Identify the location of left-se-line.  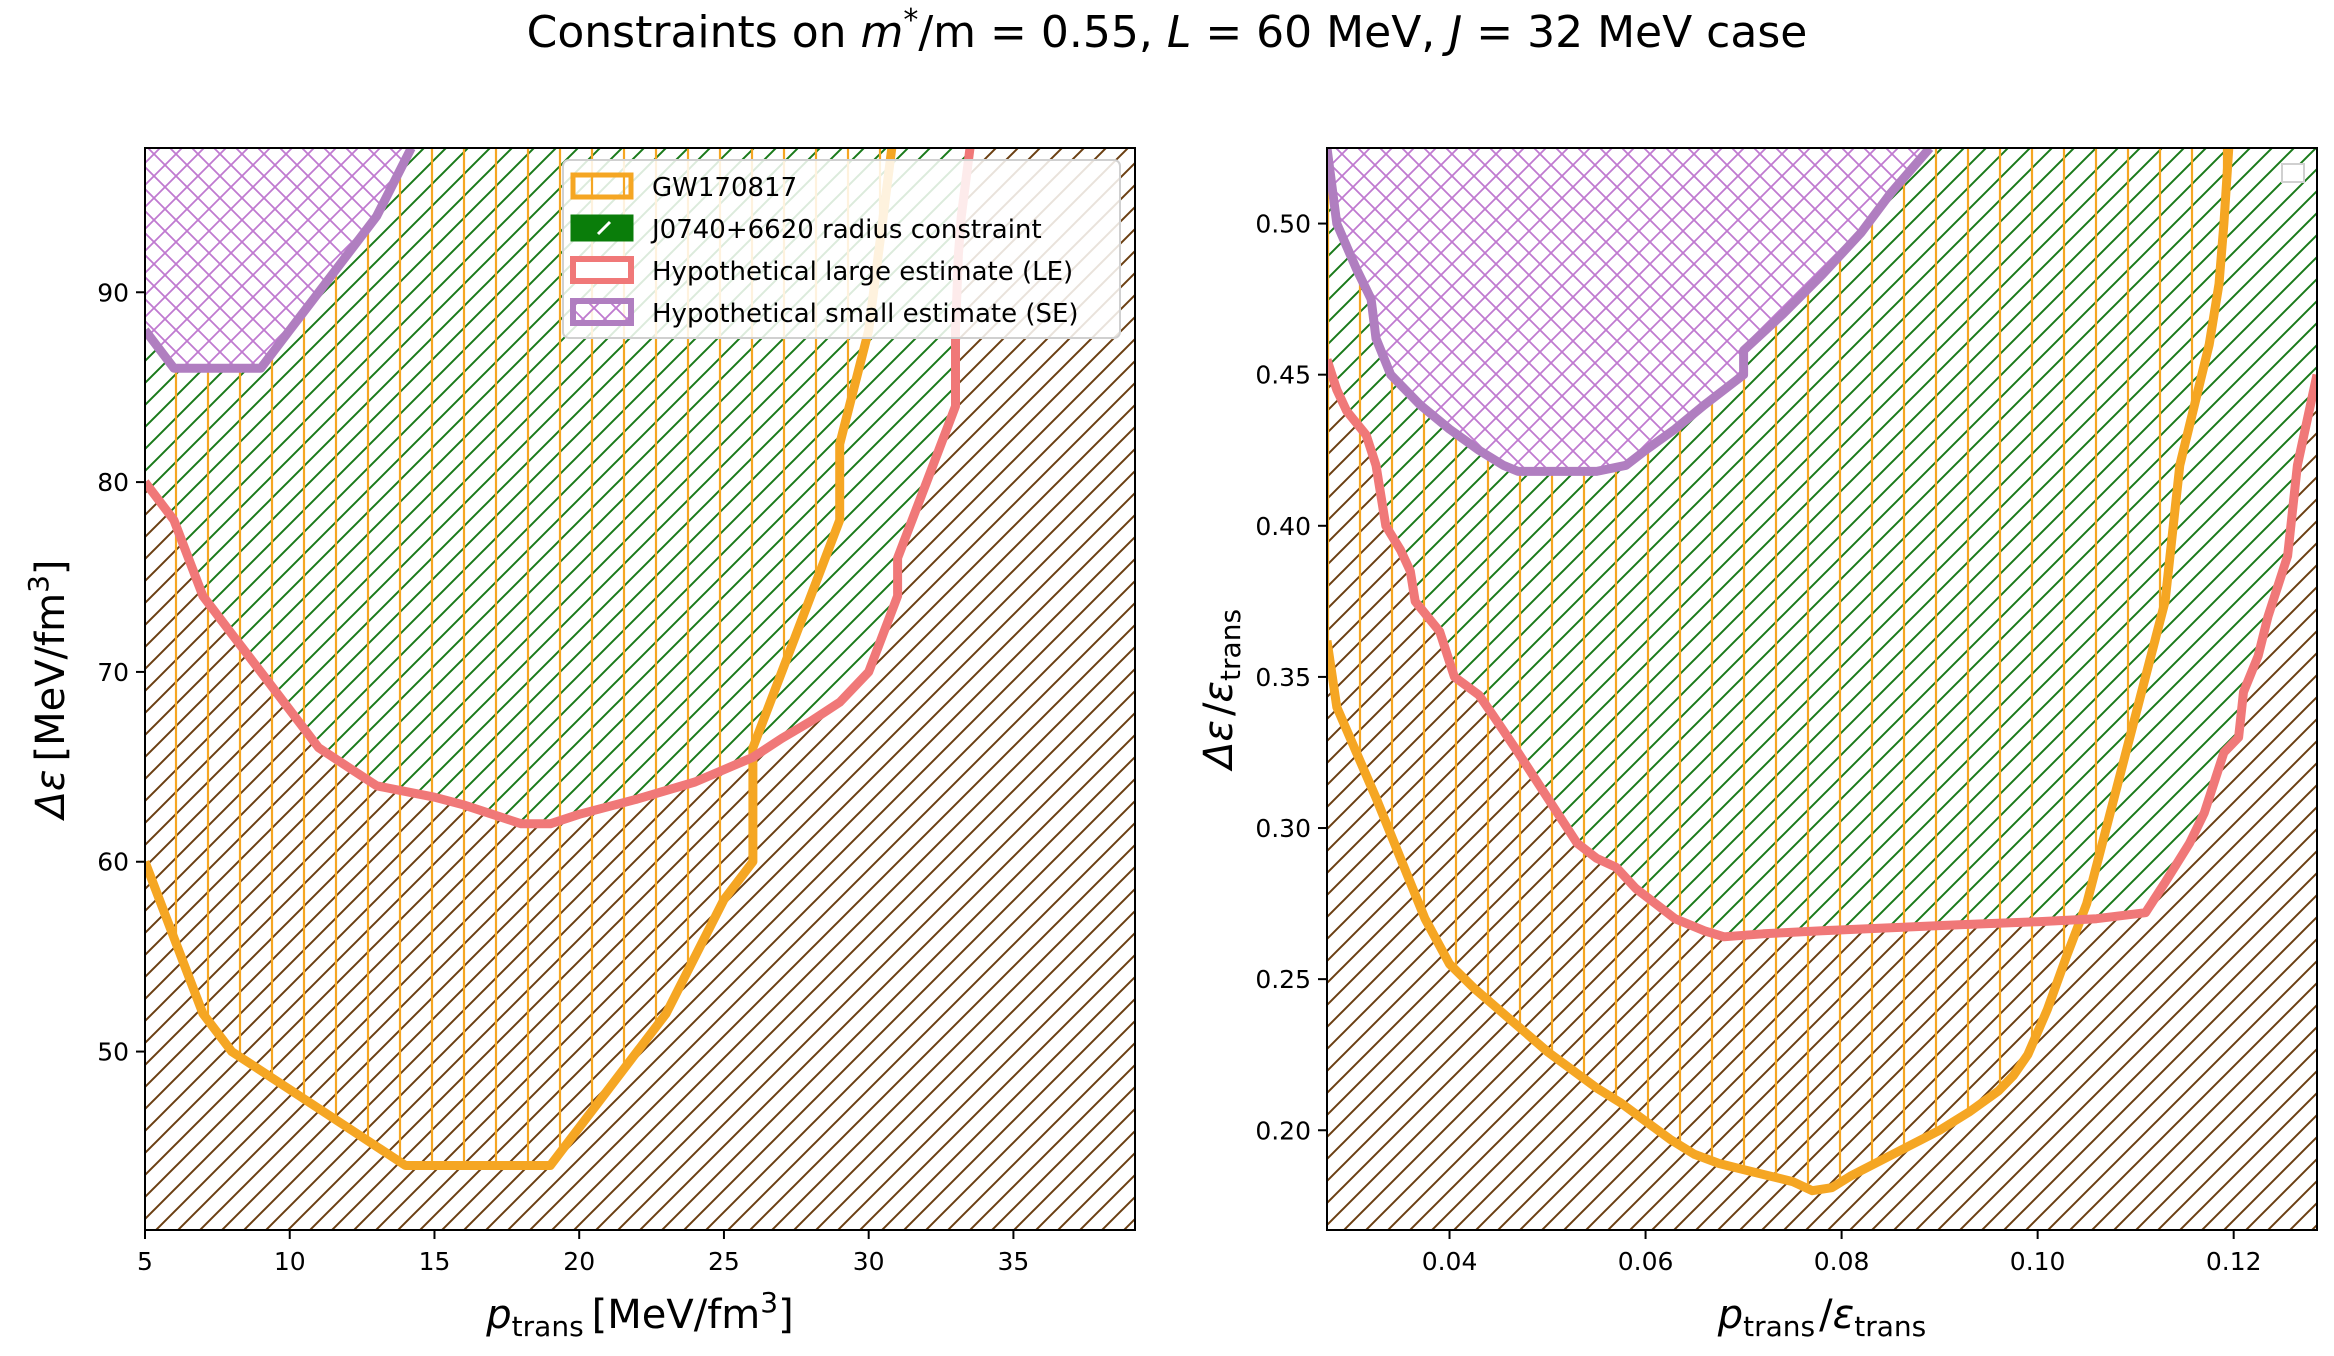
(280, 260).